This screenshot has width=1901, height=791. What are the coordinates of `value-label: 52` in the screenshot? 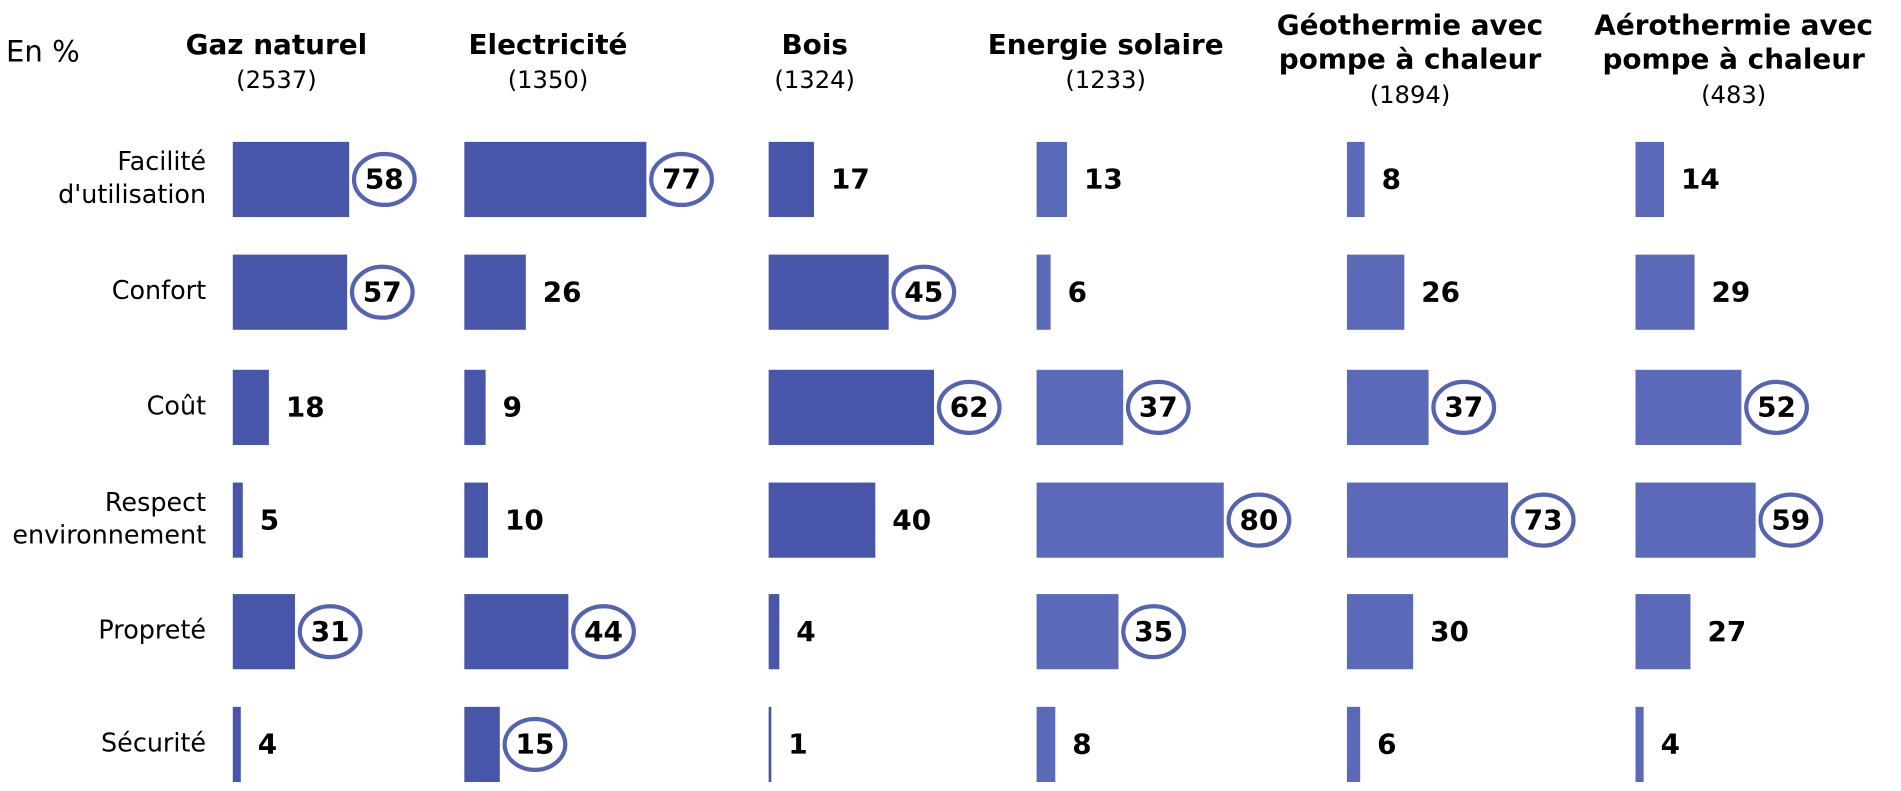 It's located at (1776, 407).